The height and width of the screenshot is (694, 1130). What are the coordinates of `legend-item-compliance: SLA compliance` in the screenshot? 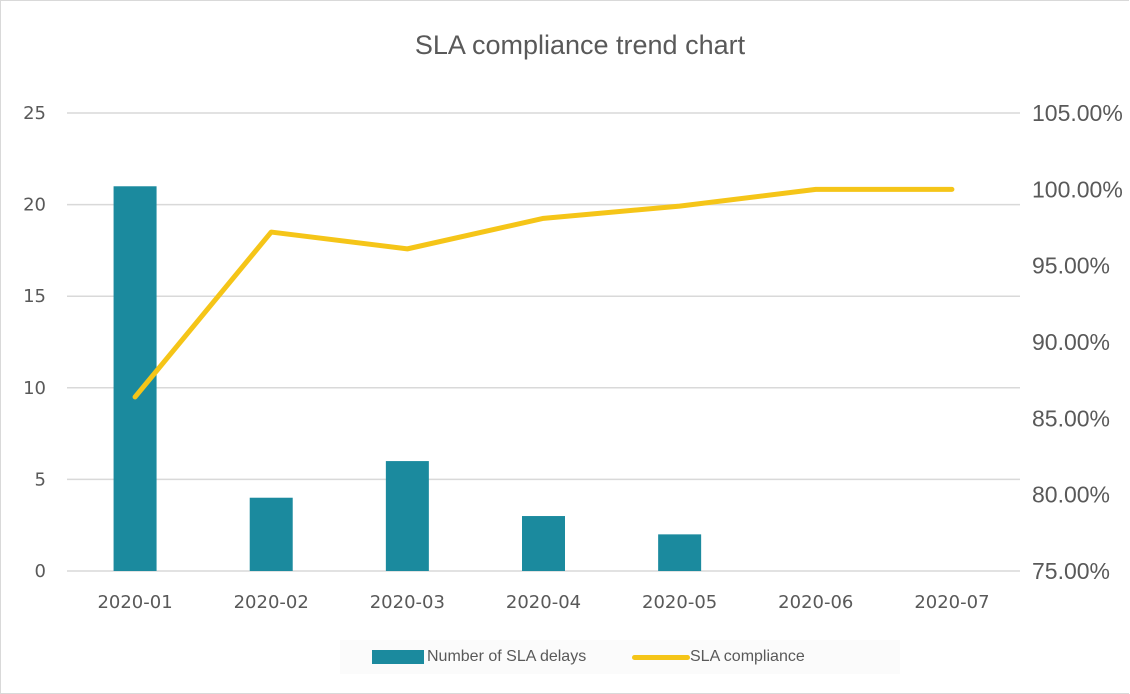 It's located at (718, 657).